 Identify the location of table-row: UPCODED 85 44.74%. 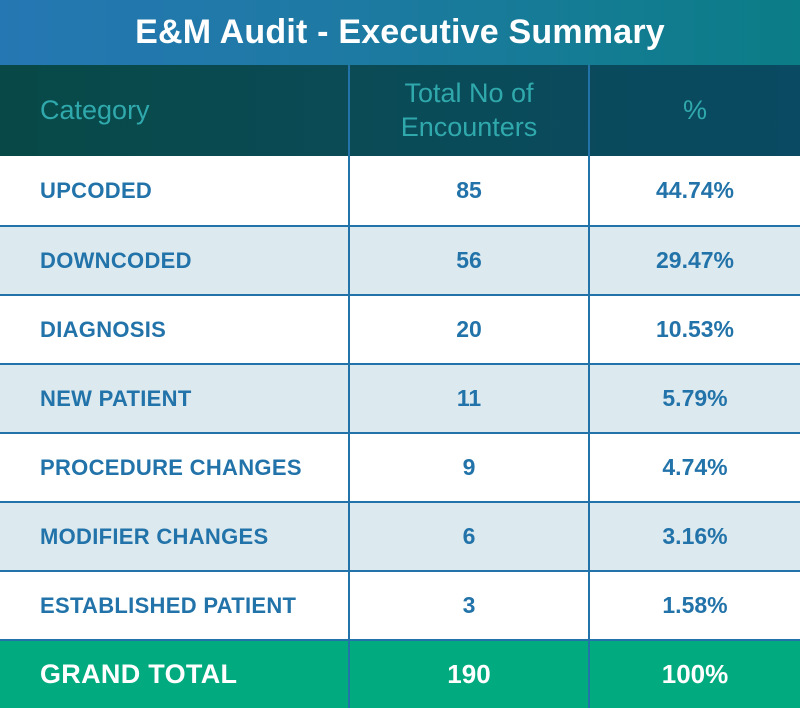
(400, 190).